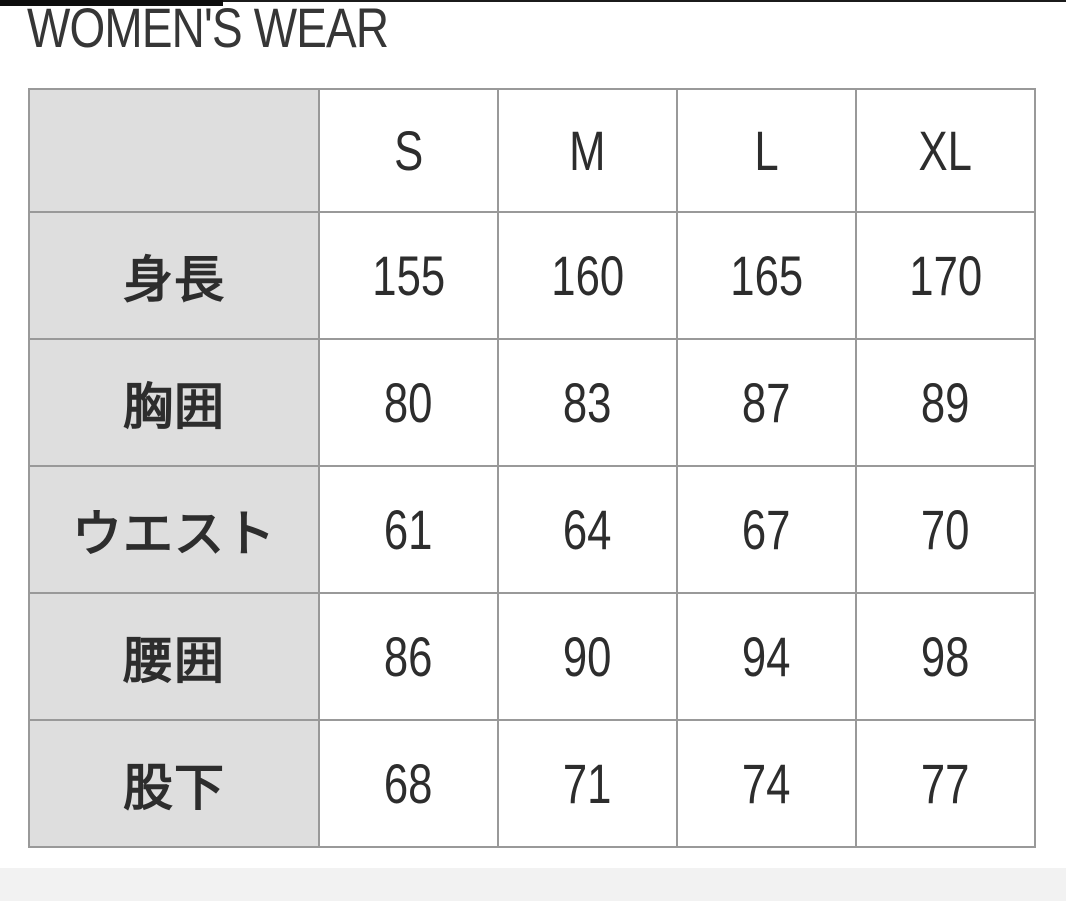  Describe the element at coordinates (533, 1) in the screenshot. I see `top-edge-line-artifact` at that location.